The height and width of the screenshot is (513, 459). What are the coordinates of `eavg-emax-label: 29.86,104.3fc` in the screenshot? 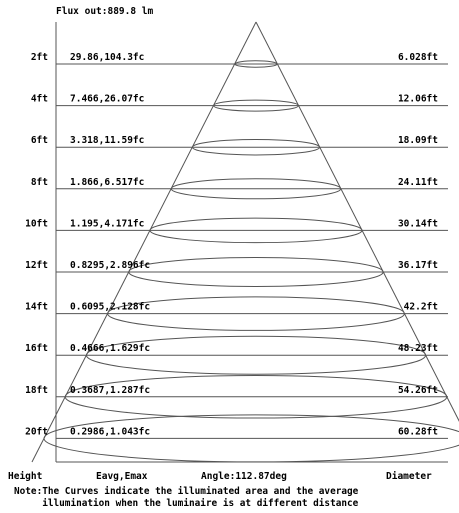 It's located at (107, 57).